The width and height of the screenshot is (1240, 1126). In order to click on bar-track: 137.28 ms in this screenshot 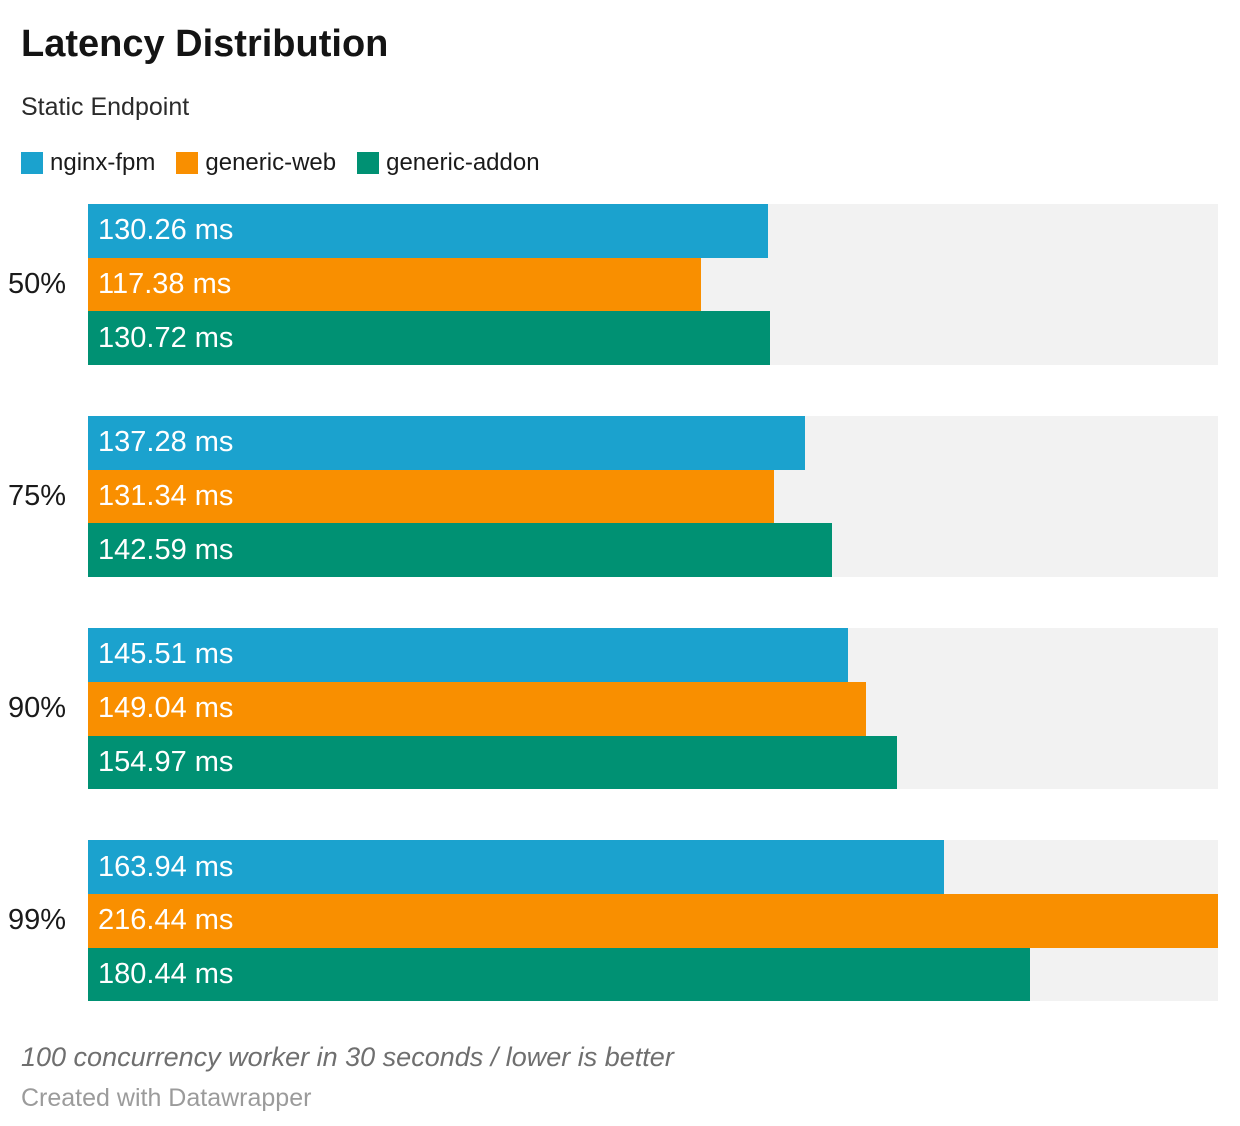, I will do `click(653, 443)`.